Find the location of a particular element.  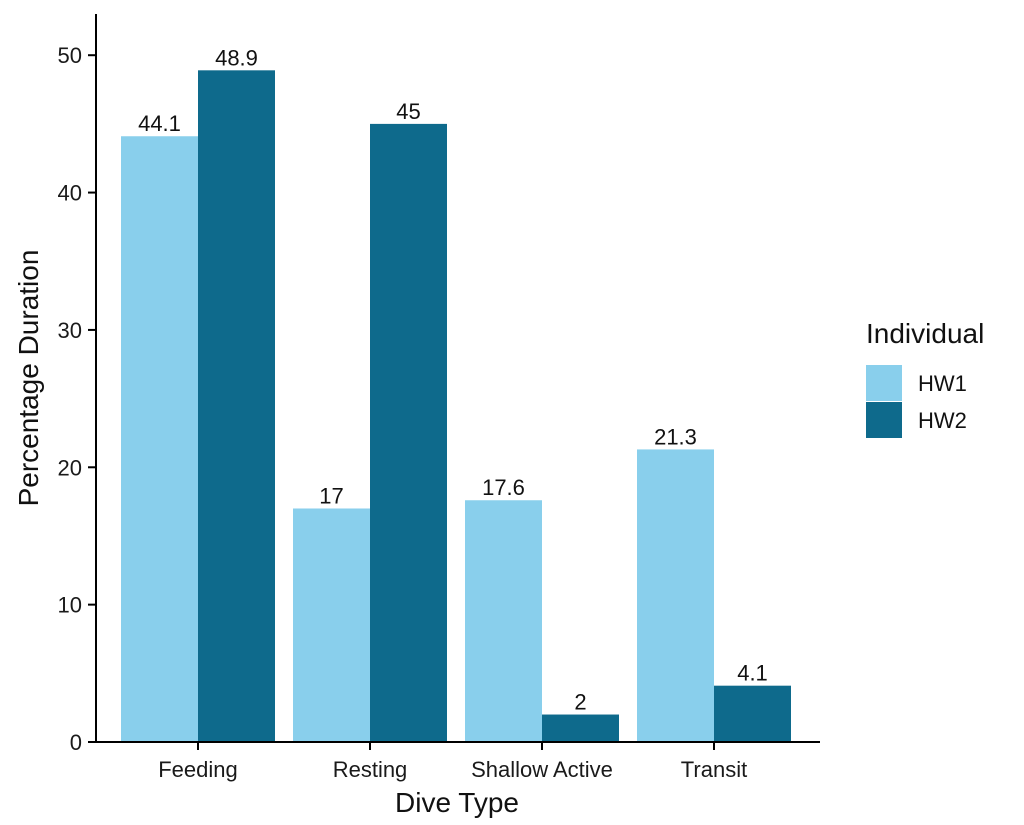

data-label: 21.3 is located at coordinates (675, 436).